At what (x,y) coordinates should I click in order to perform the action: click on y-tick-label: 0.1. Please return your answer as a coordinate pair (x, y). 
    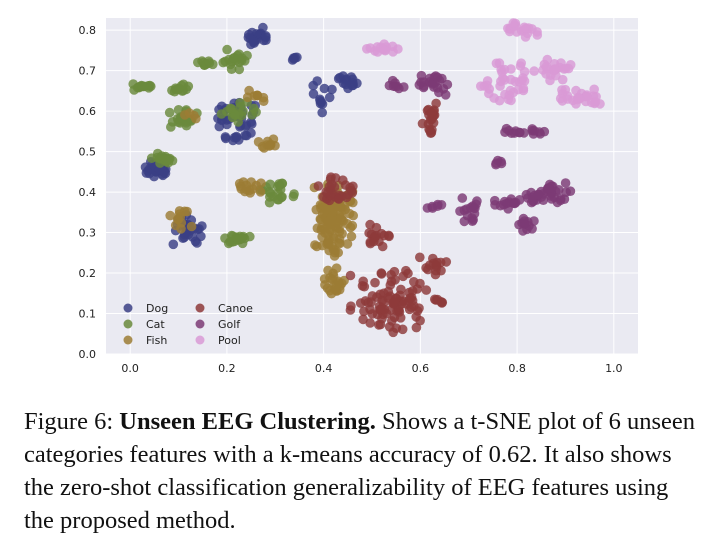
    Looking at the image, I should click on (88, 314).